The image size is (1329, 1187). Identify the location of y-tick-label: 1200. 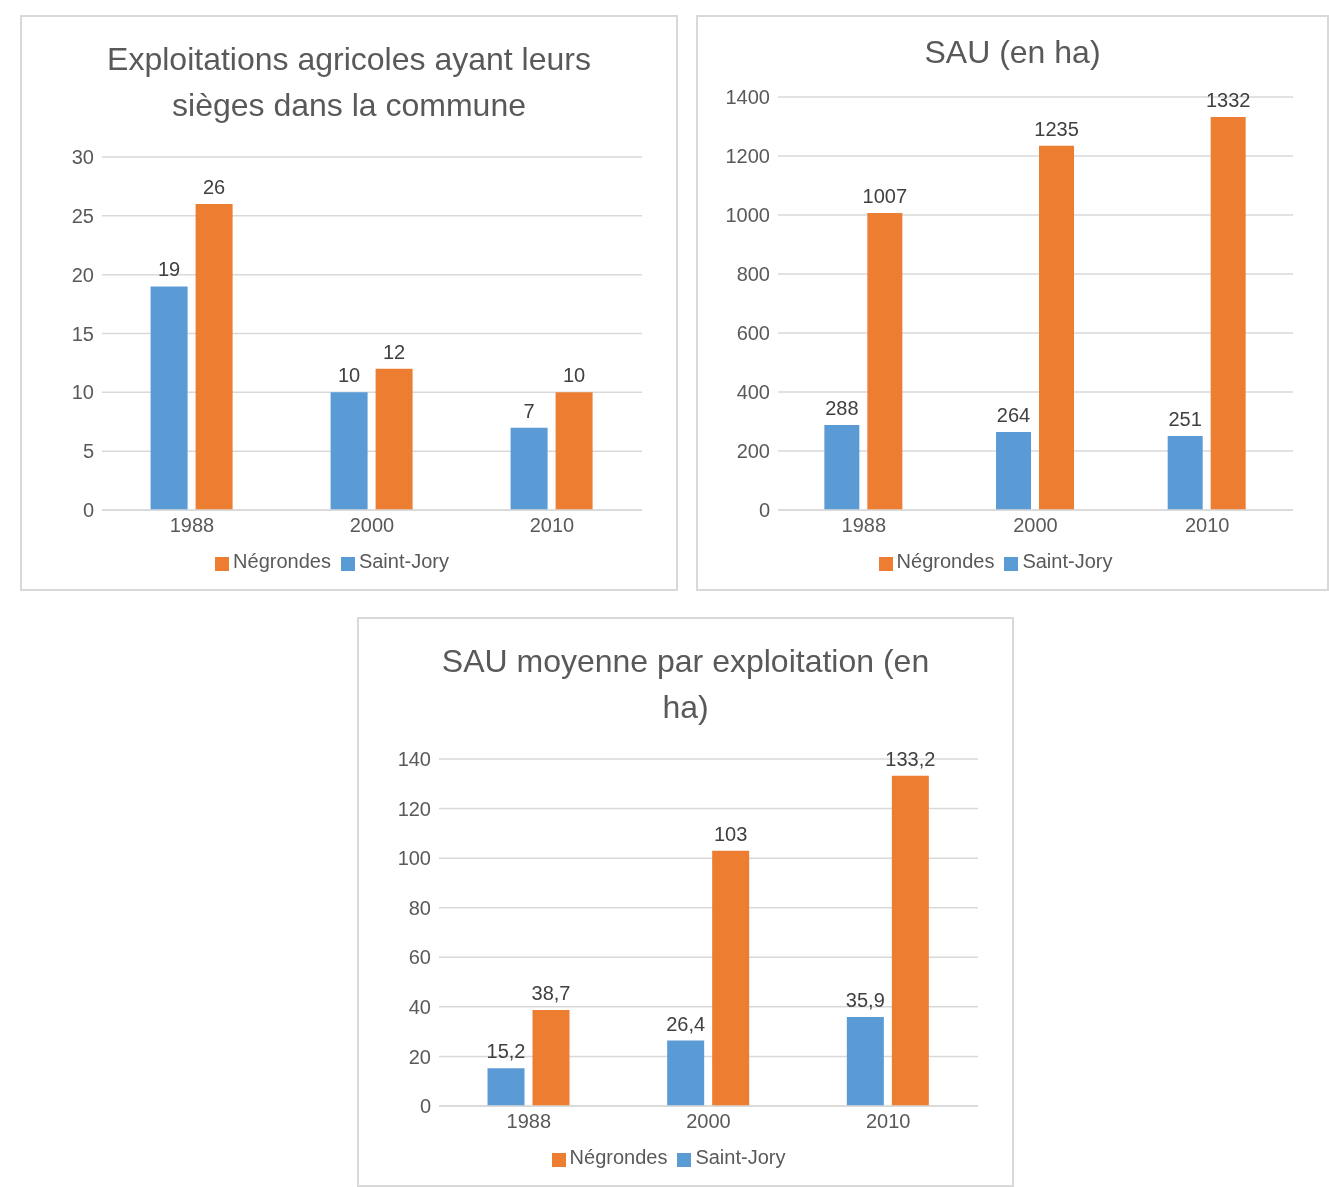
(747, 156).